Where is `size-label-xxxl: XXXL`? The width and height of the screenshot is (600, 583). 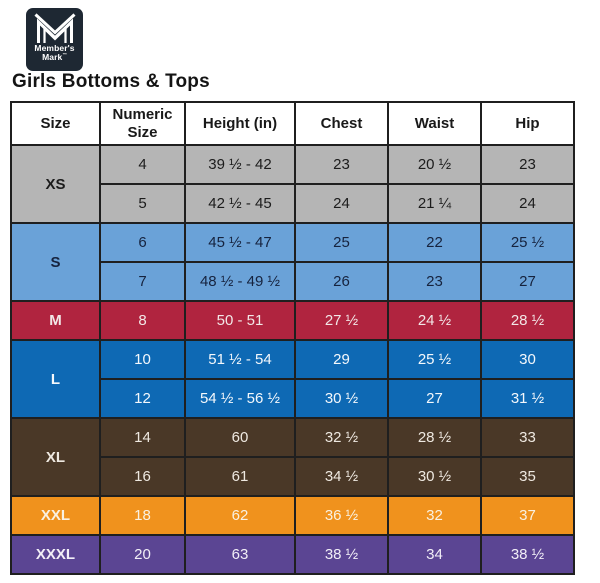 size-label-xxxl: XXXL is located at coordinates (55, 554).